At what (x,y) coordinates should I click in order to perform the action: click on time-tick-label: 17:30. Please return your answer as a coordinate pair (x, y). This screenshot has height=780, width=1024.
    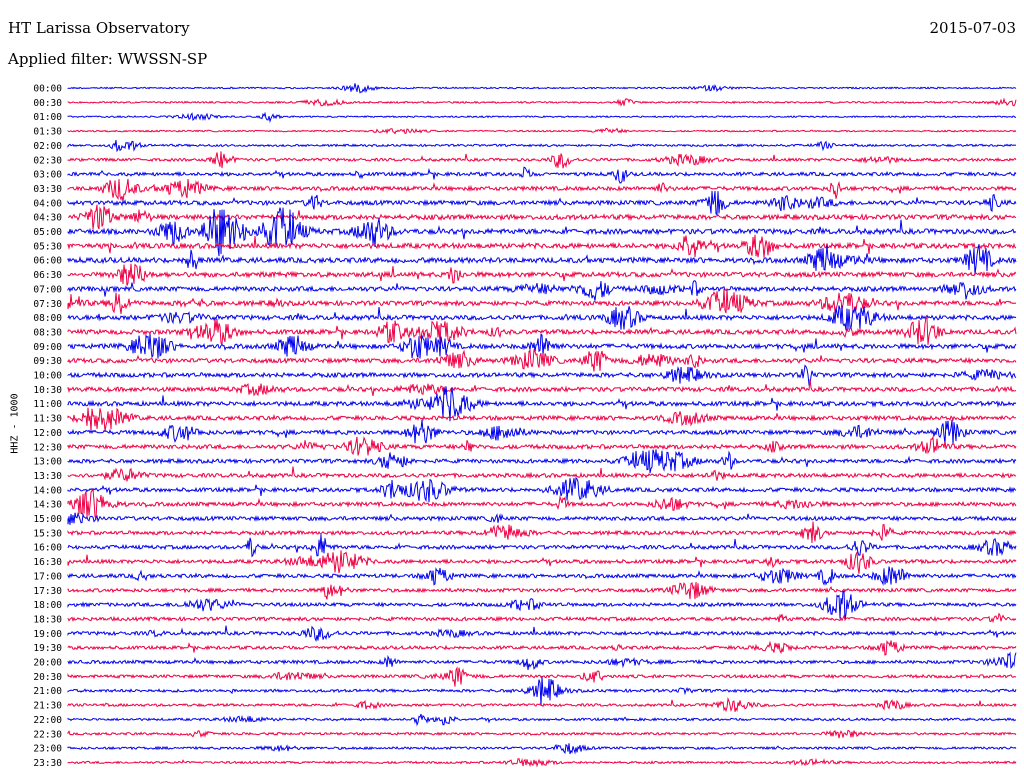
    Looking at the image, I should click on (47, 591).